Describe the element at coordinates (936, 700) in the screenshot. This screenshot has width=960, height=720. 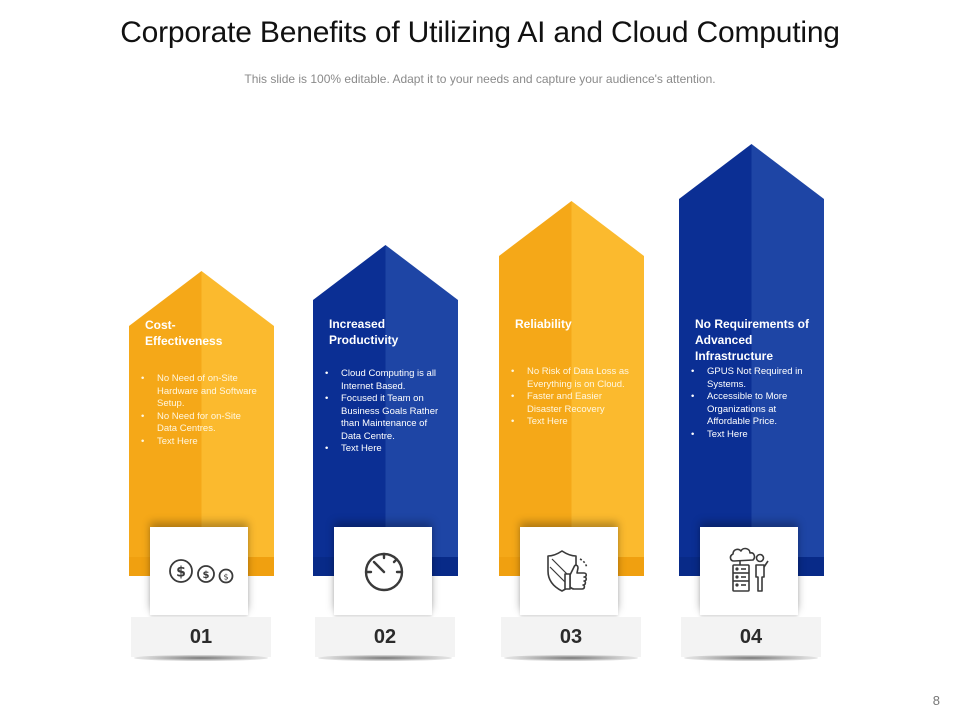
I see `page-number: 8` at that location.